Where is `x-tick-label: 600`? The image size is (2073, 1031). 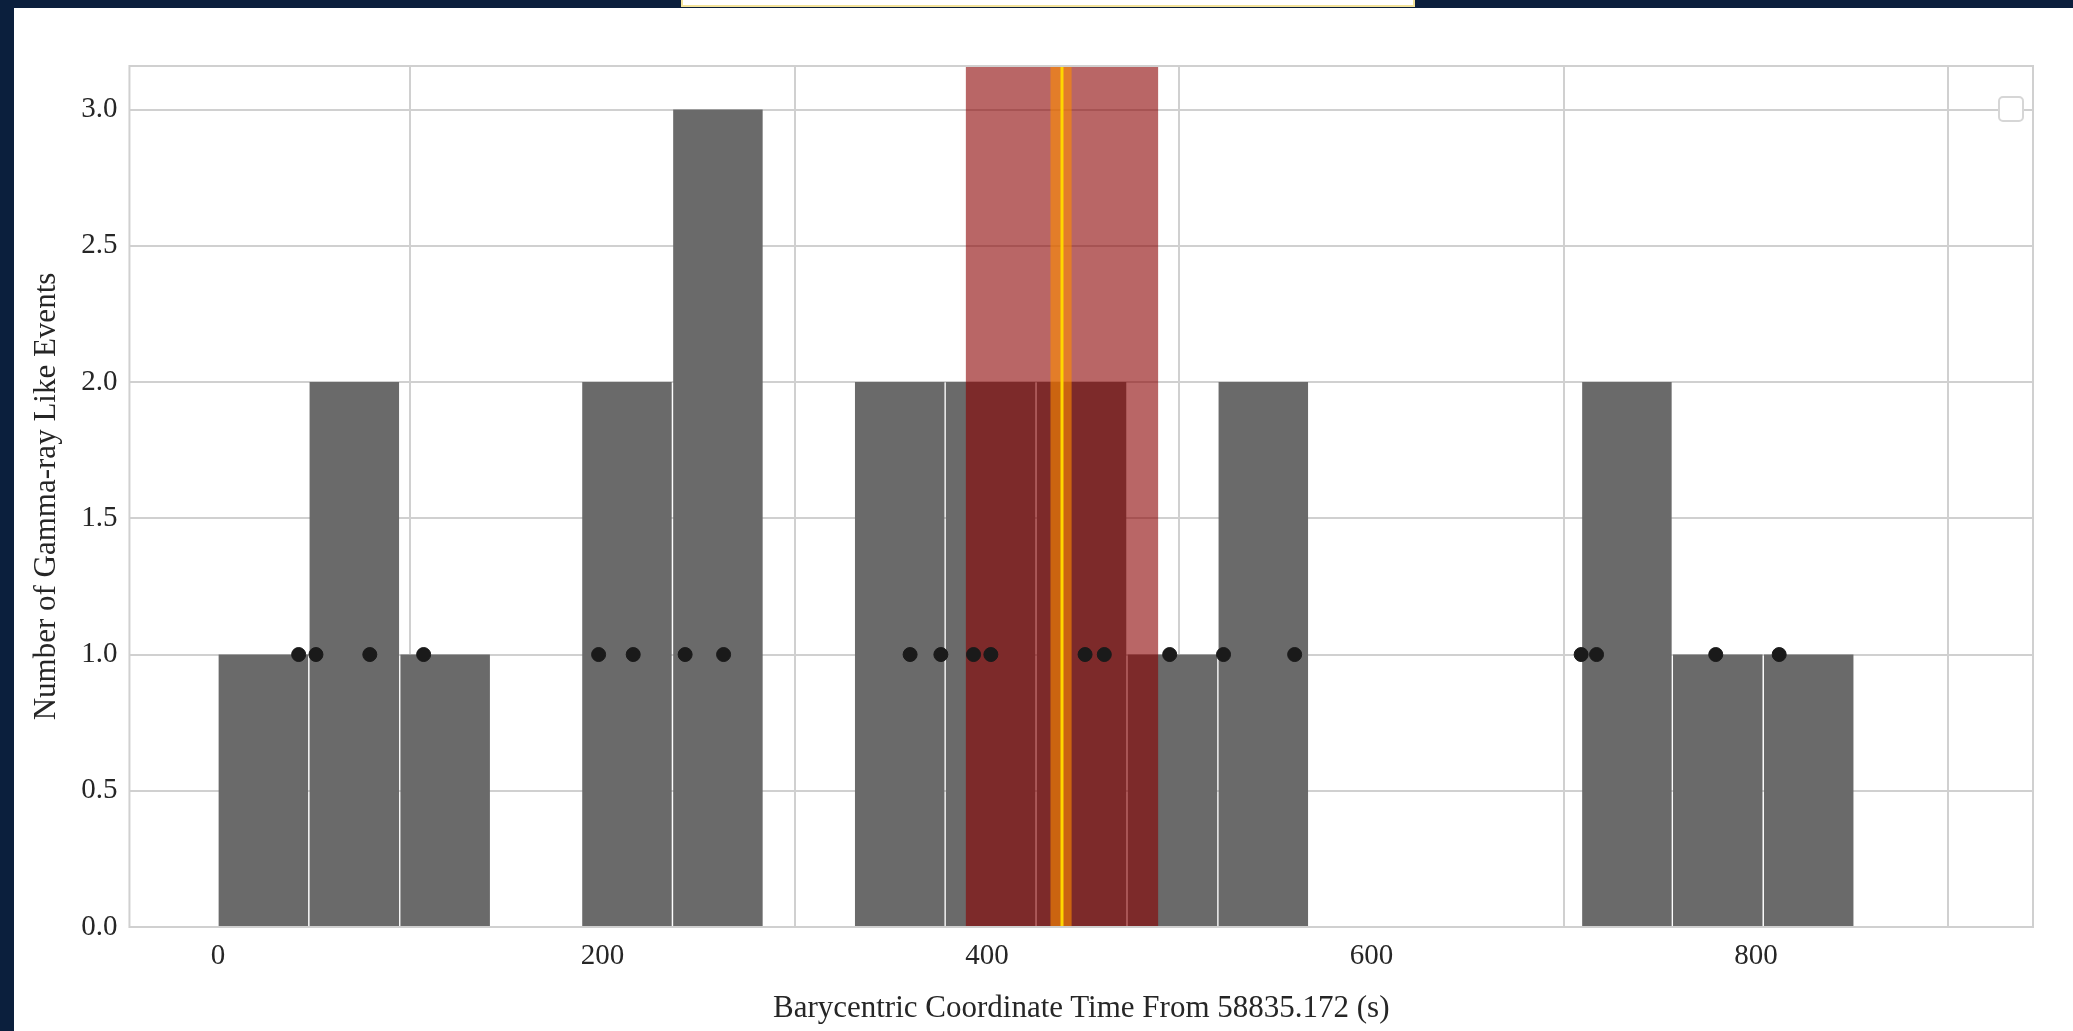 x-tick-label: 600 is located at coordinates (1371, 954).